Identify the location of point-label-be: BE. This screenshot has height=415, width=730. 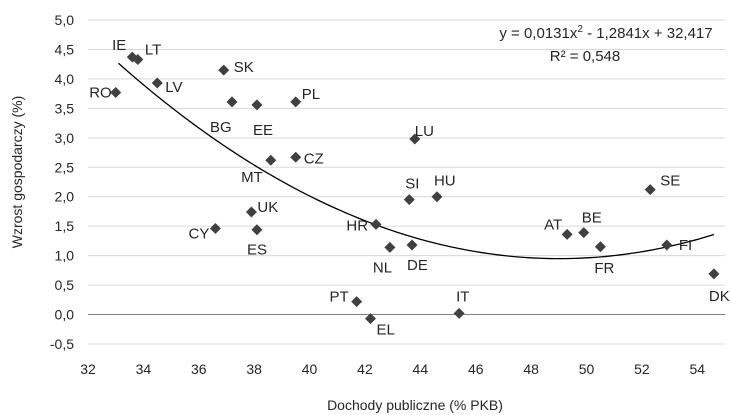
(592, 218).